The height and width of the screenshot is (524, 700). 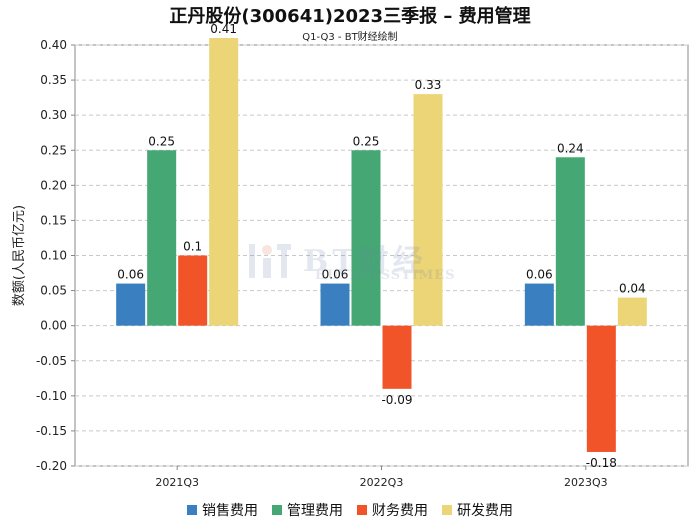 I want to click on legend-label: 研发费用, so click(x=485, y=511).